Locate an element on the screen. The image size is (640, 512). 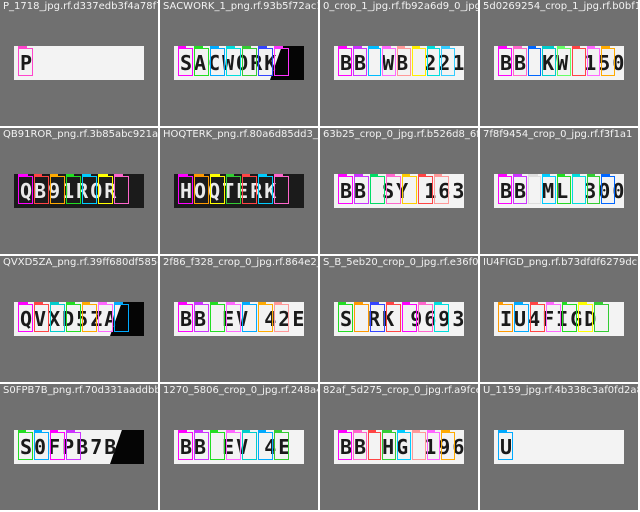
char-bbox: 1 is located at coordinates (409, 189).